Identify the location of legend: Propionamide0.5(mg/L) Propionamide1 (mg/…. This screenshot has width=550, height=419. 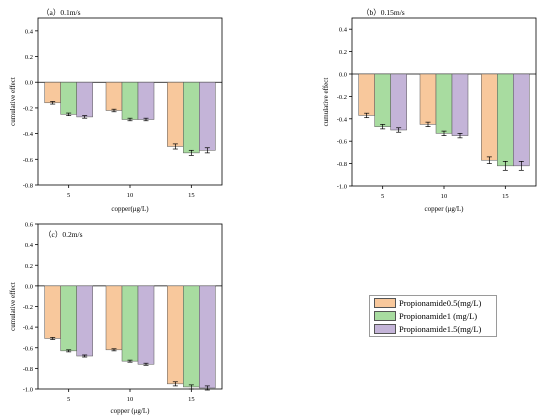
(433, 316).